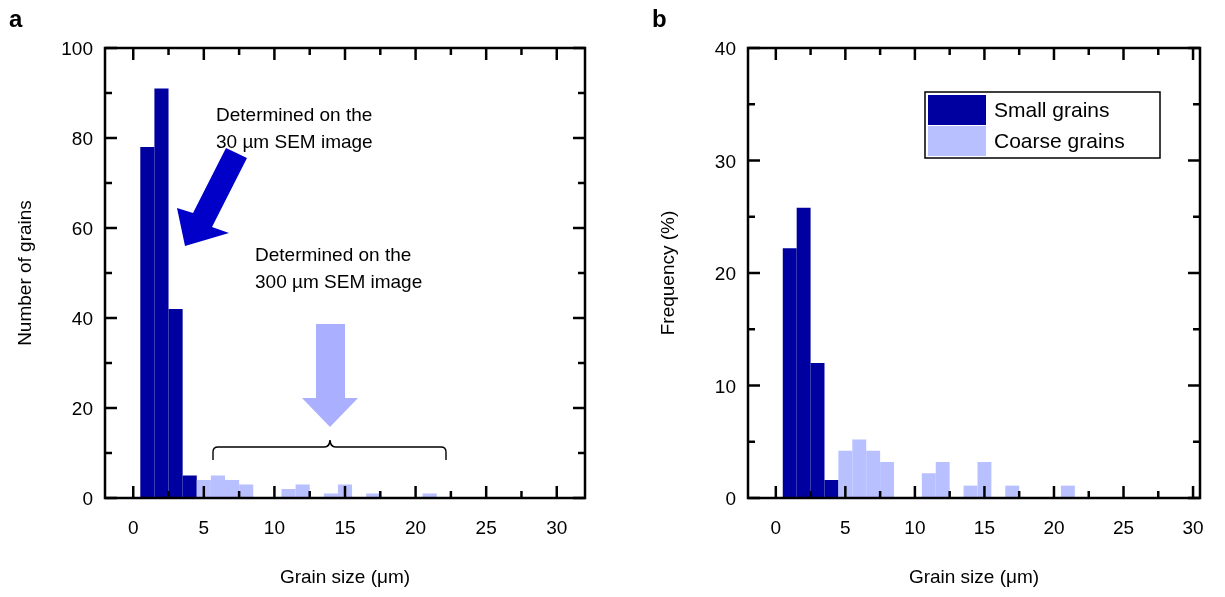 The width and height of the screenshot is (1225, 597). I want to click on annotation: Determined on the 300 µm SEM image, so click(339, 268).